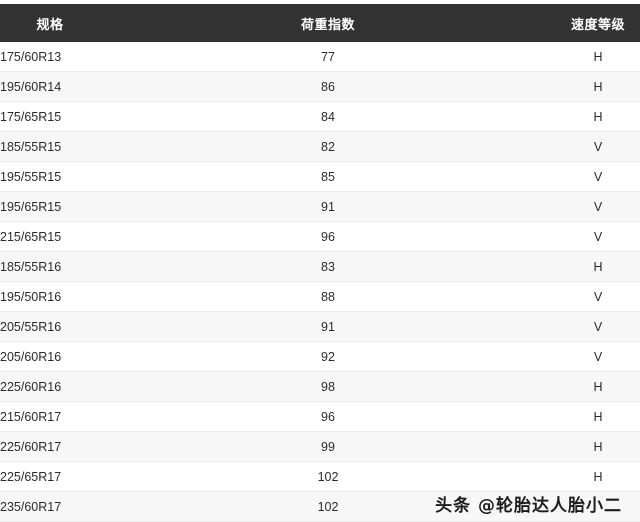 This screenshot has height=522, width=640. I want to click on cell-spec: 225/60R16, so click(50, 386).